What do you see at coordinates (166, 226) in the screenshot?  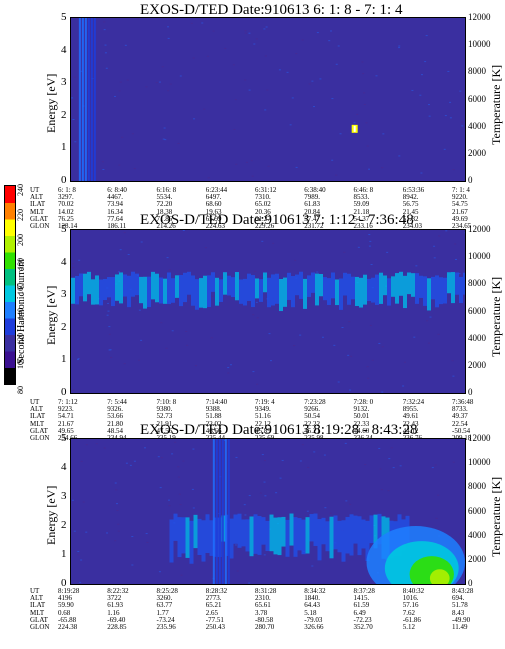 I see `orbit-cell: 214.26` at bounding box center [166, 226].